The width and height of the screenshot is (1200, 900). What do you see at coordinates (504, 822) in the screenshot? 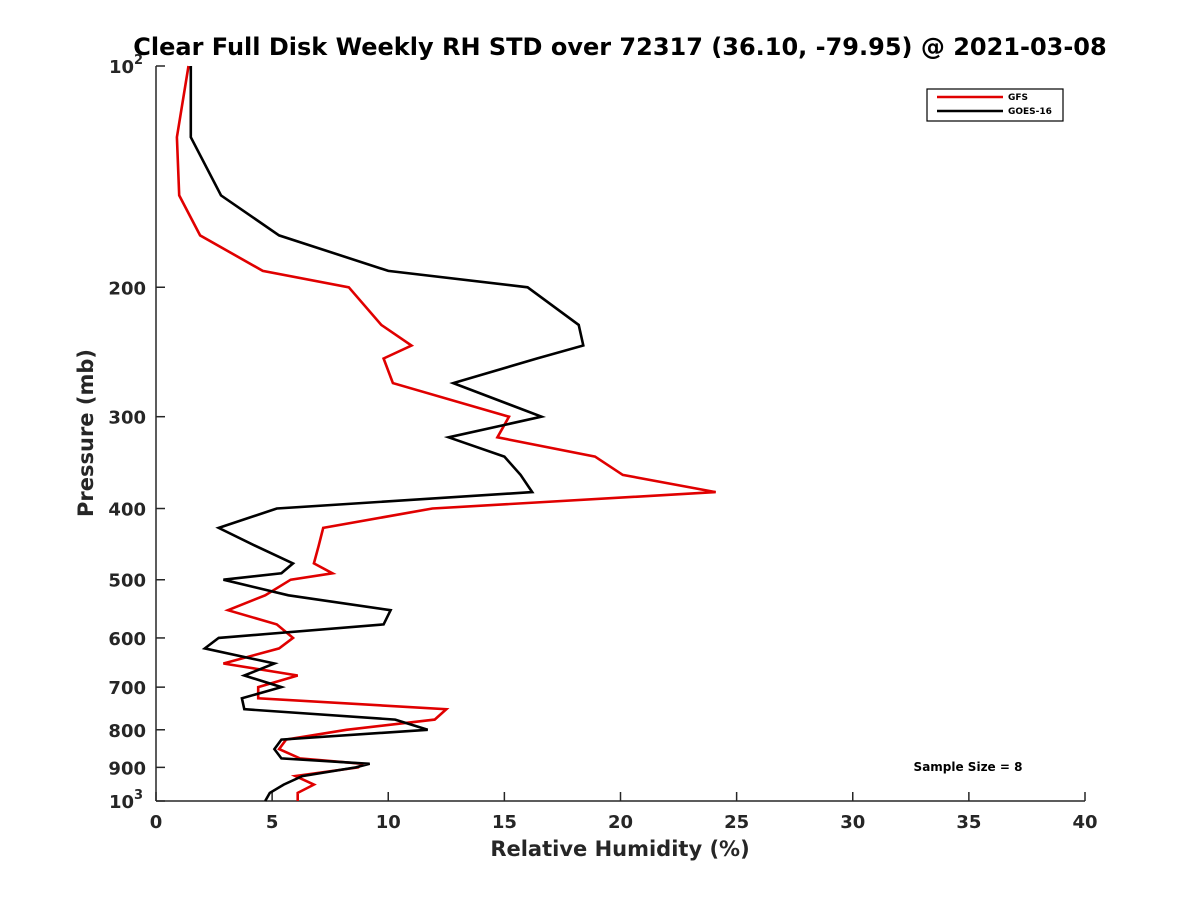
I see `x-tick-label: 15` at bounding box center [504, 822].